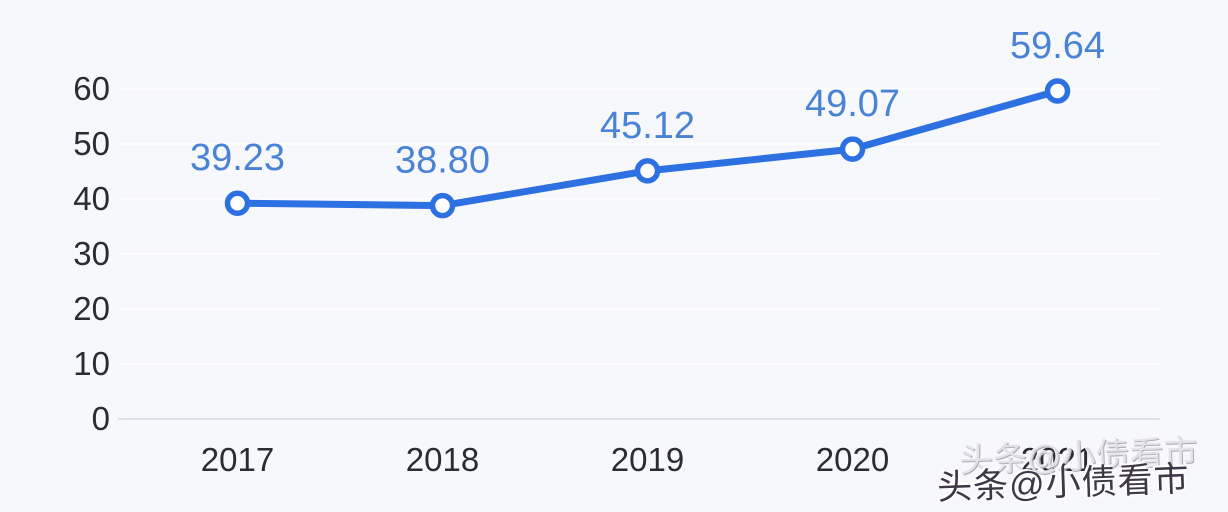 This screenshot has height=512, width=1228. Describe the element at coordinates (91, 143) in the screenshot. I see `y-tick-label: 50` at that location.